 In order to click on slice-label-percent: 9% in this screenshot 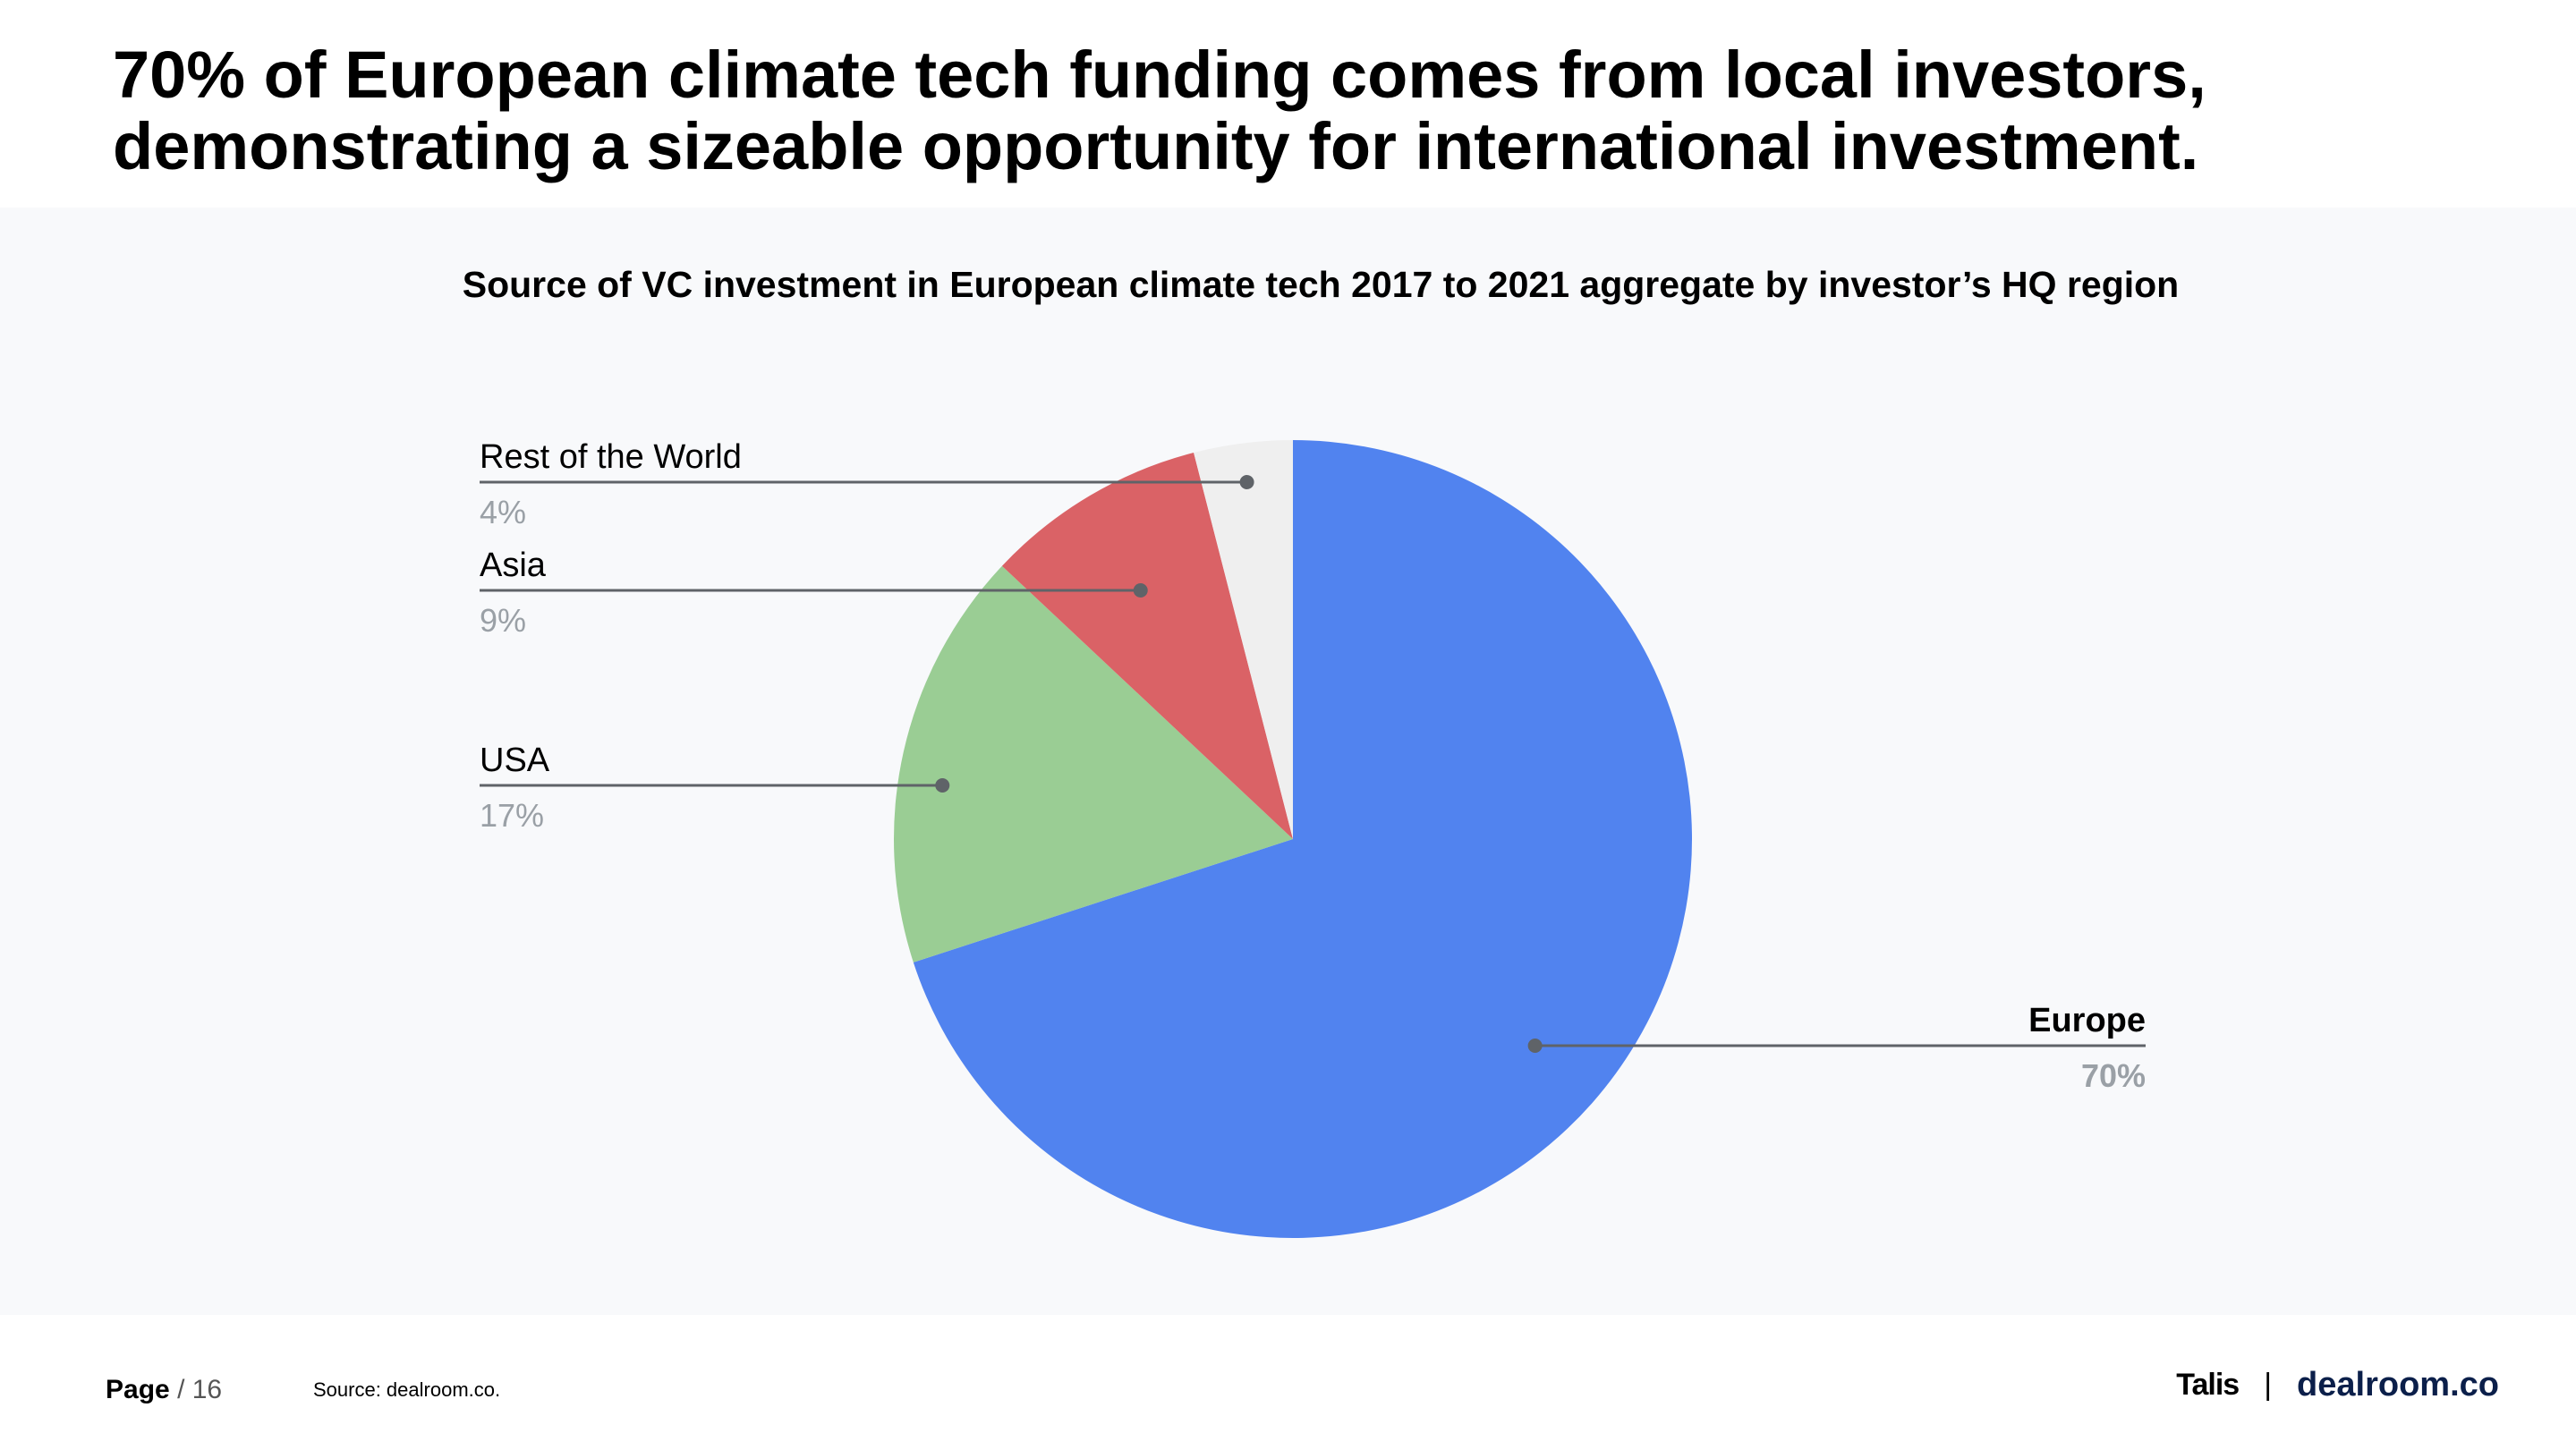, I will do `click(503, 620)`.